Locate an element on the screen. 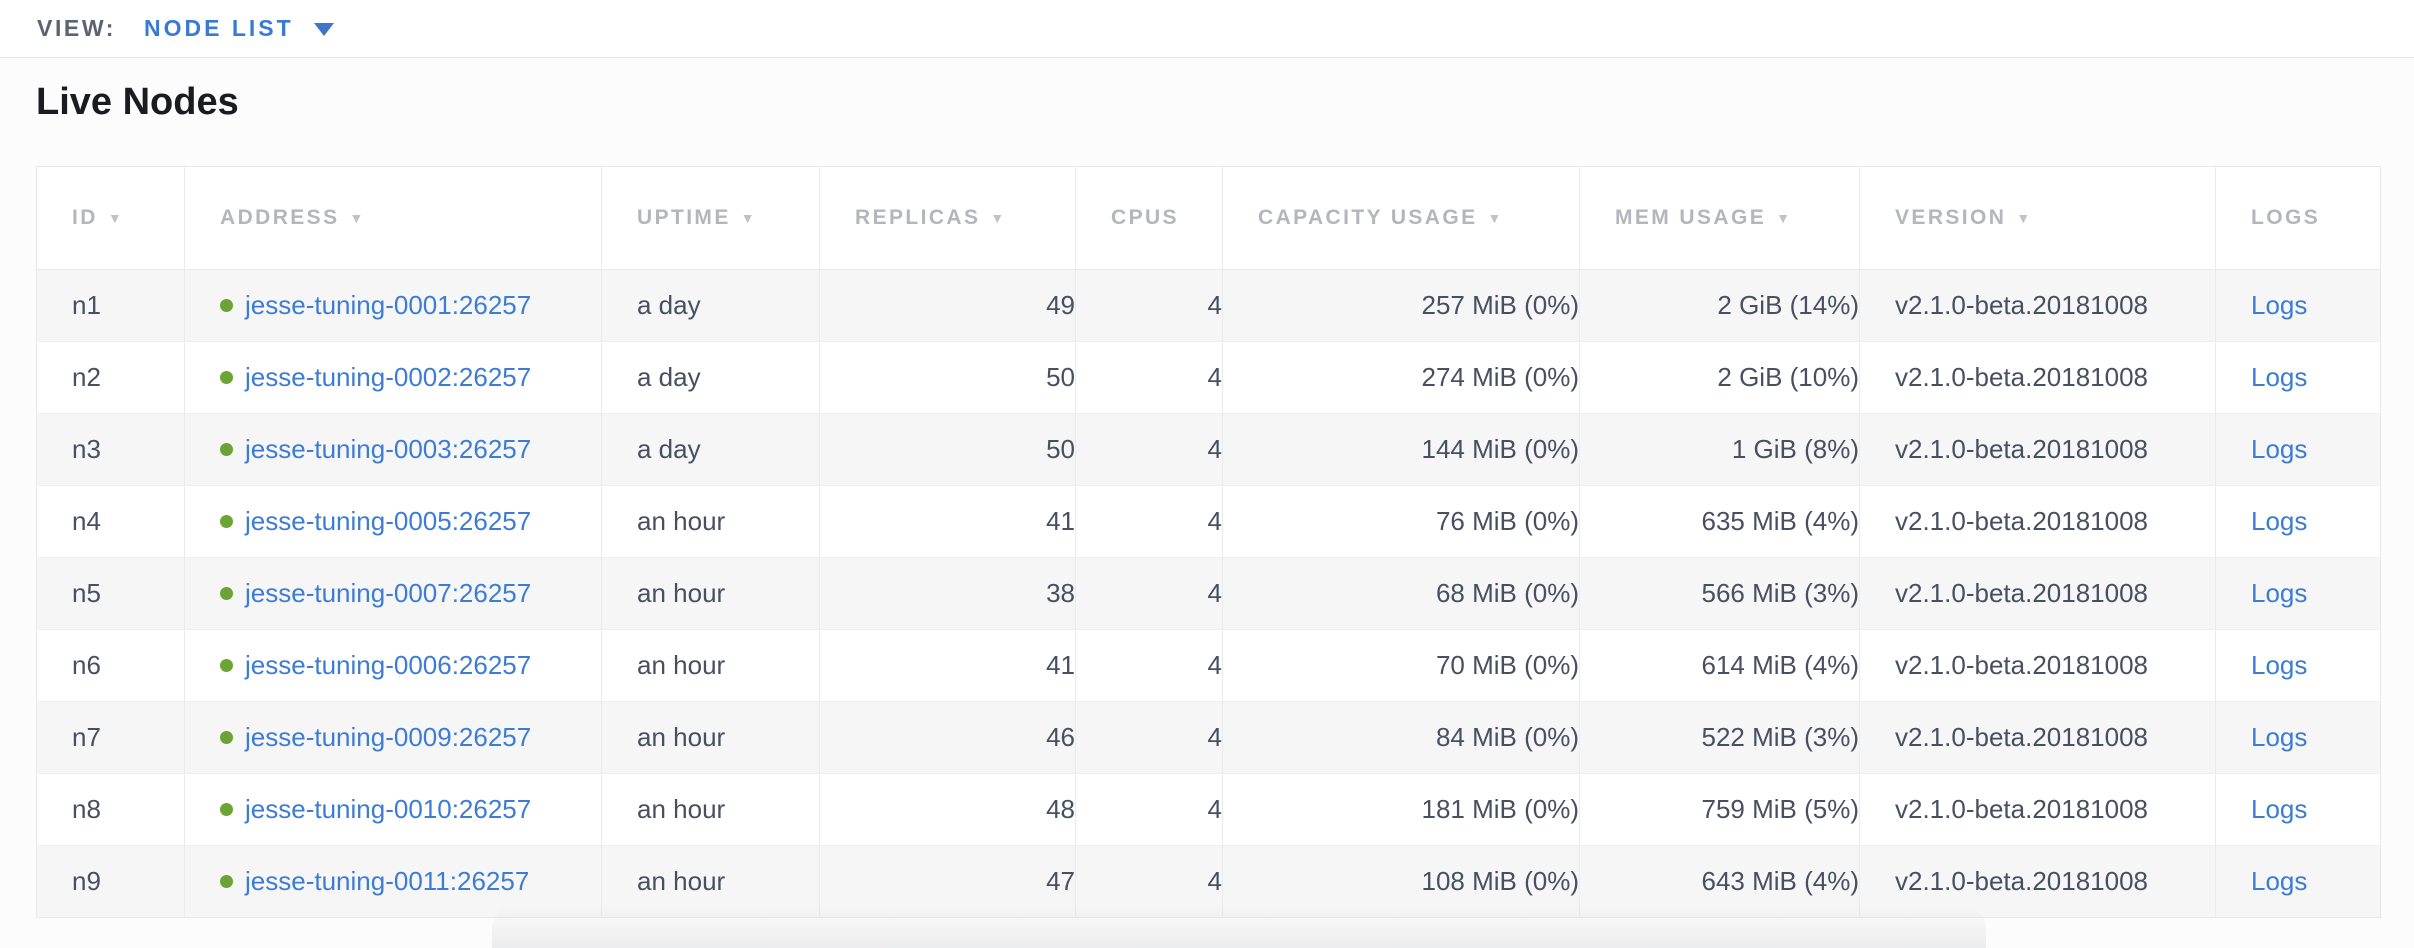  cell-capacity: 108 MiB (0%) is located at coordinates (1401, 881).